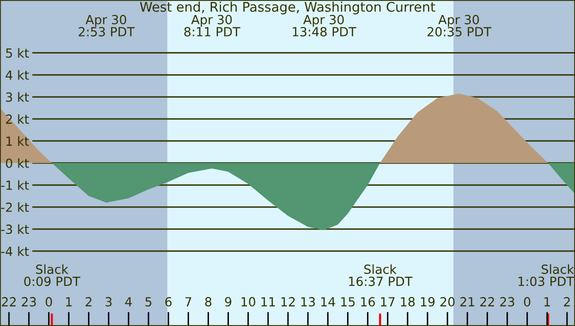  What do you see at coordinates (17, 53) in the screenshot?
I see `y-tick-label: 5 kt` at bounding box center [17, 53].